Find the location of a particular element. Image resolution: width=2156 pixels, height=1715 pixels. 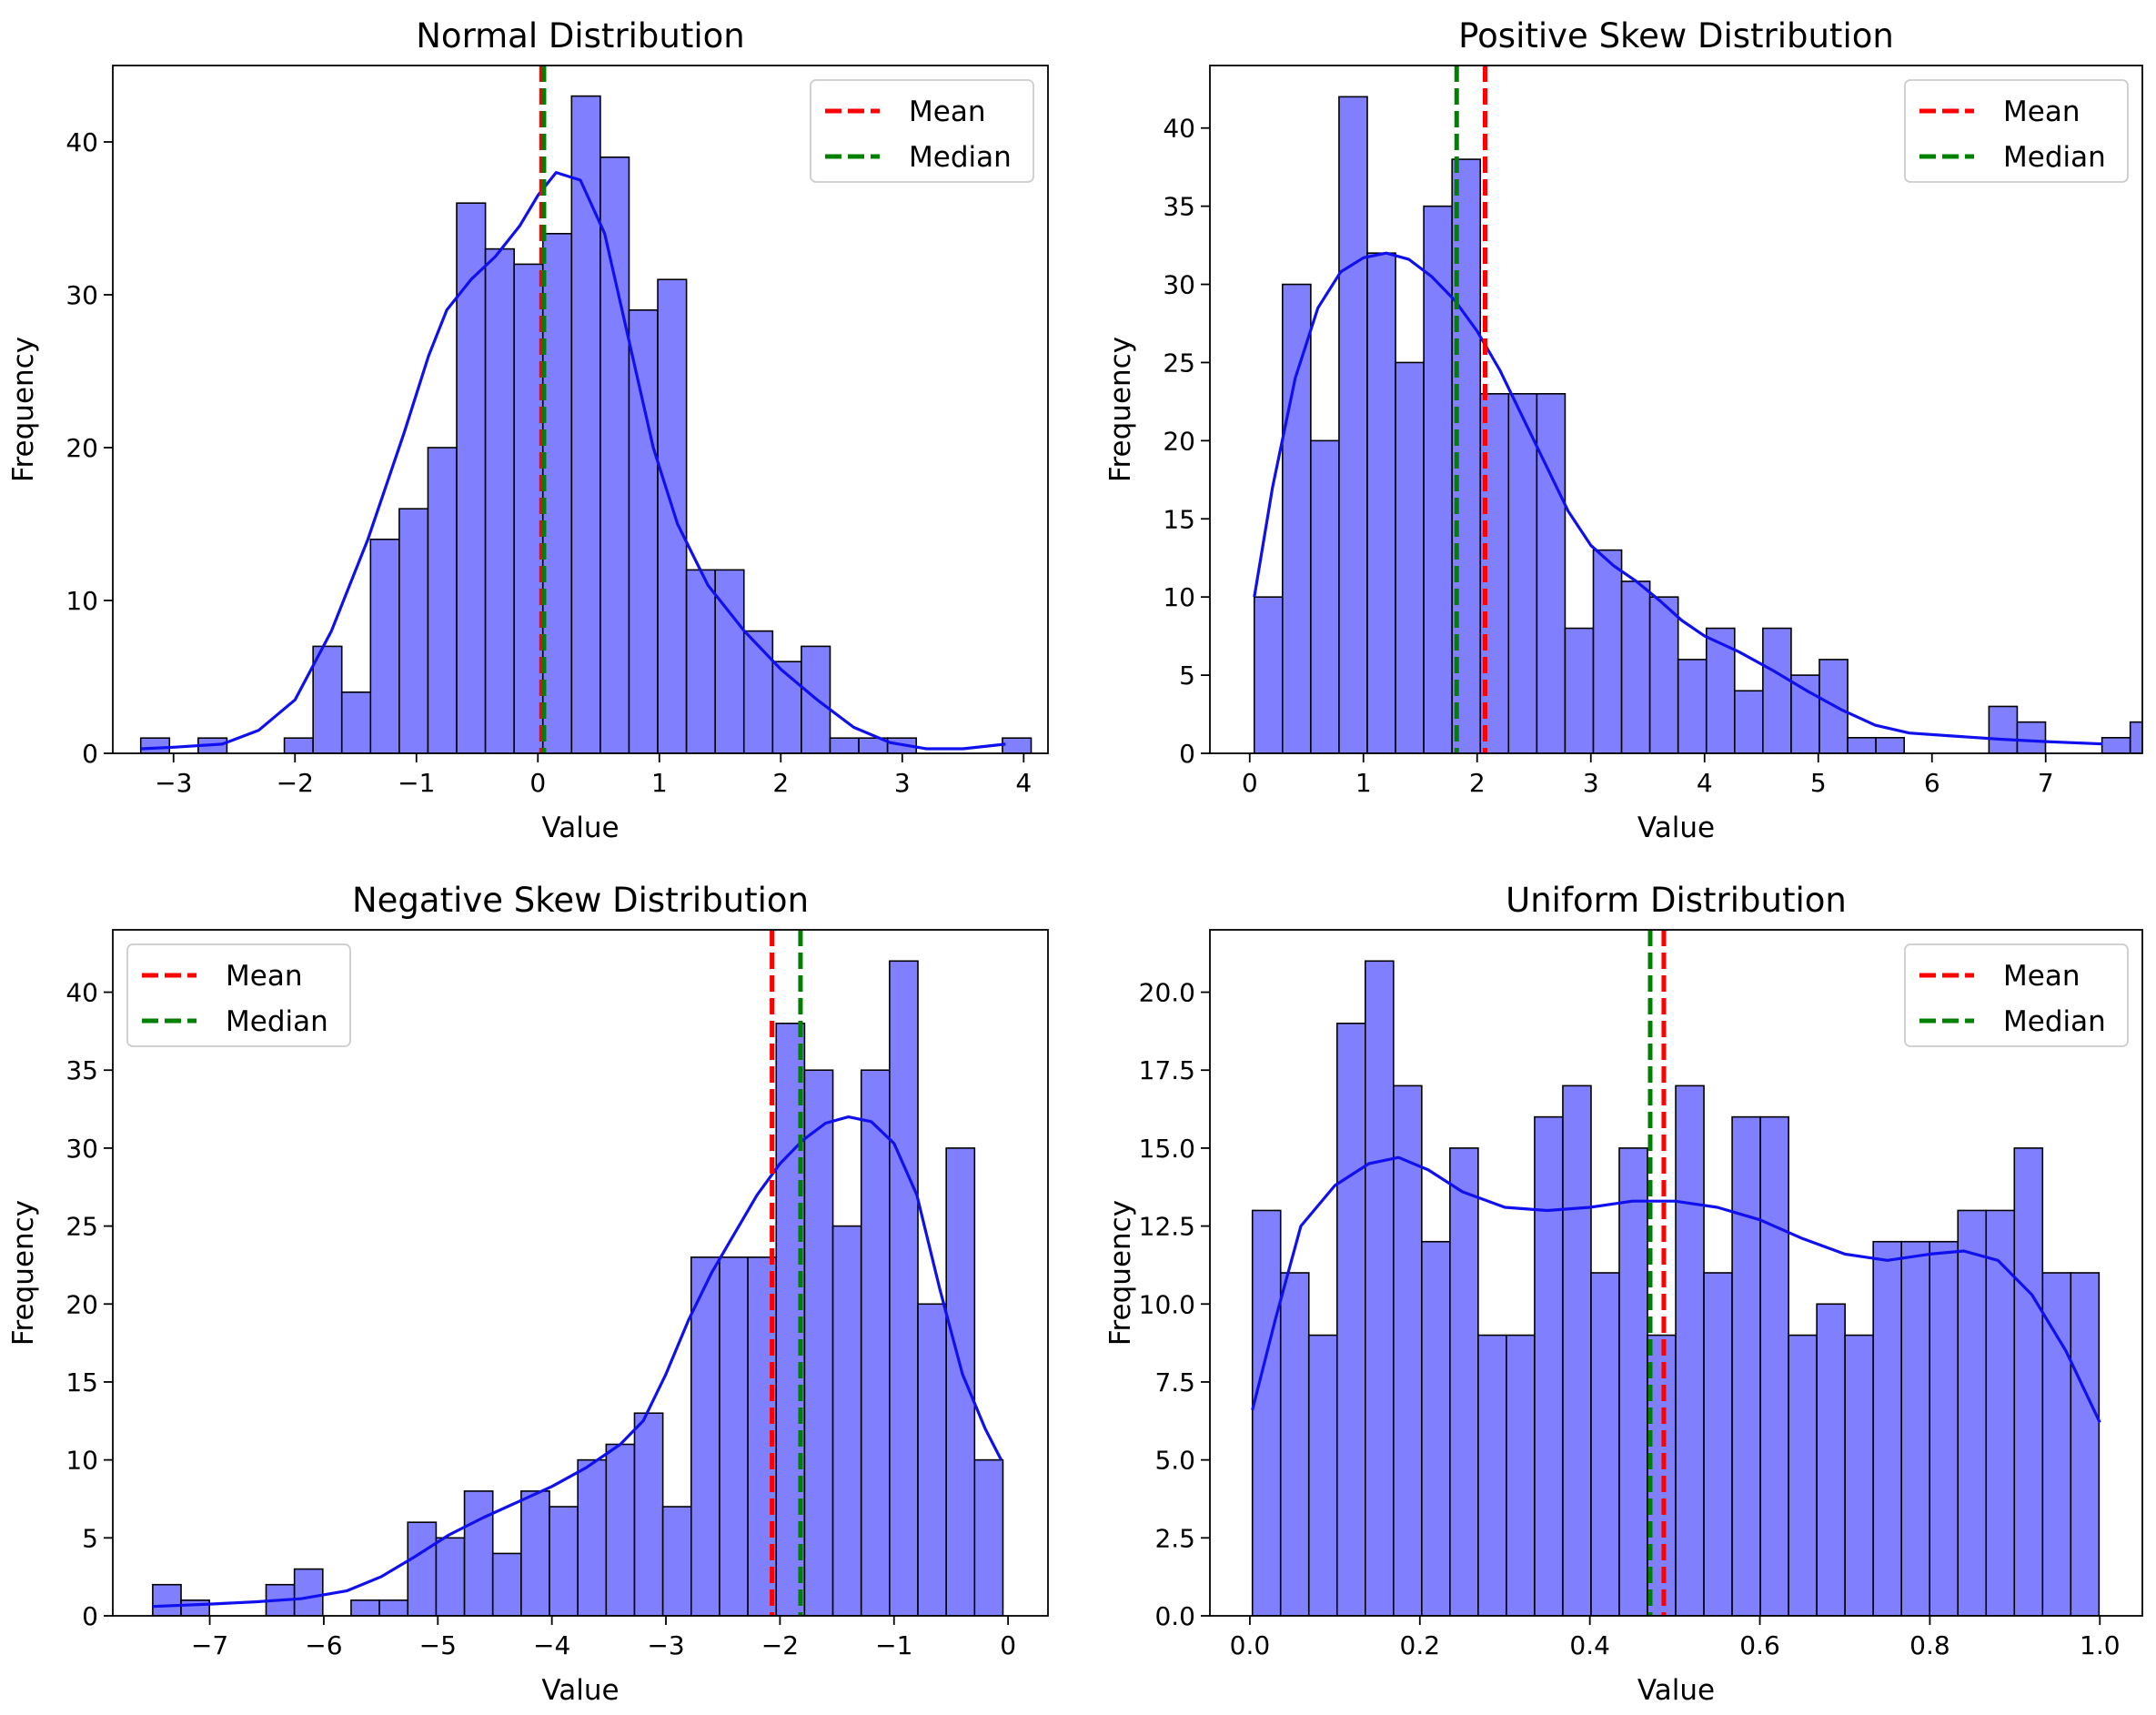

y-tick-label: 0 is located at coordinates (90, 754).